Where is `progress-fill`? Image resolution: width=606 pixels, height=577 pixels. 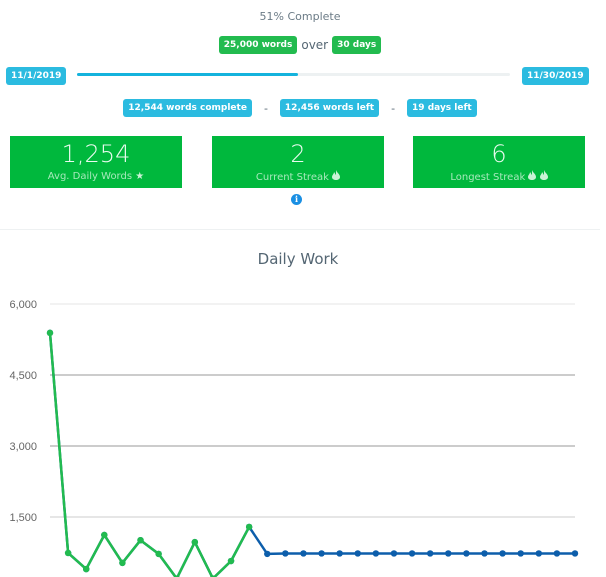
progress-fill is located at coordinates (187, 74).